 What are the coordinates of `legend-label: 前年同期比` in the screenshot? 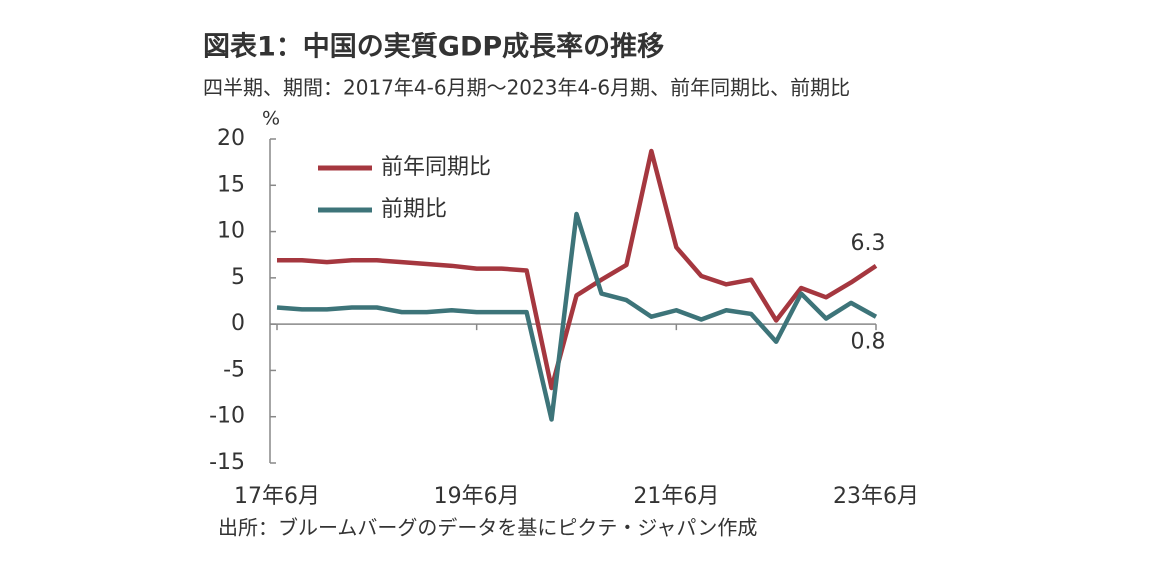 It's located at (436, 167).